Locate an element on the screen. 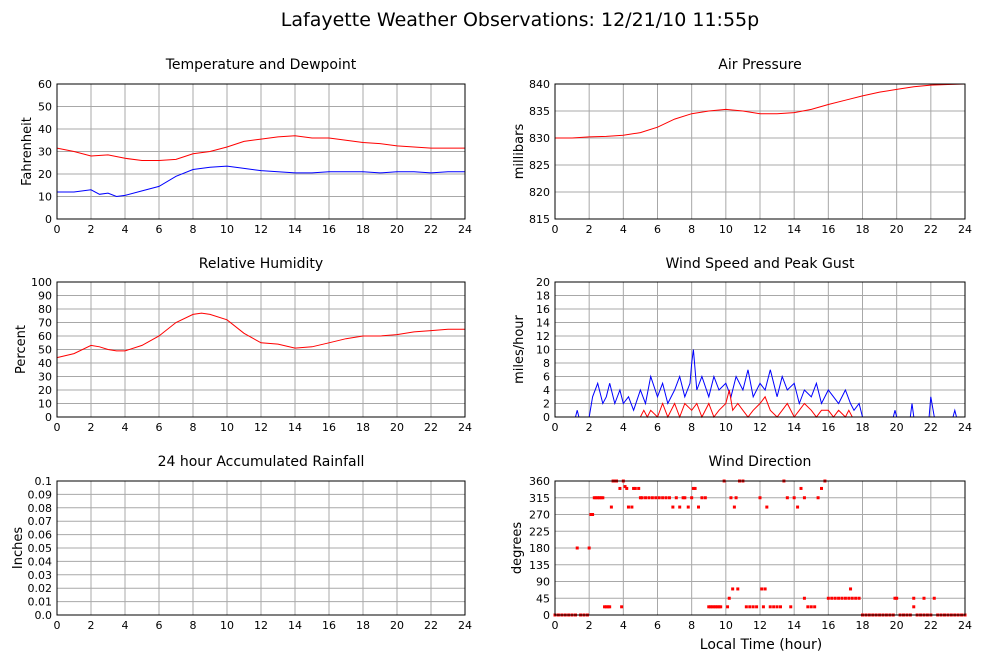  rain-y-tick: 0.03 is located at coordinates (40, 575).